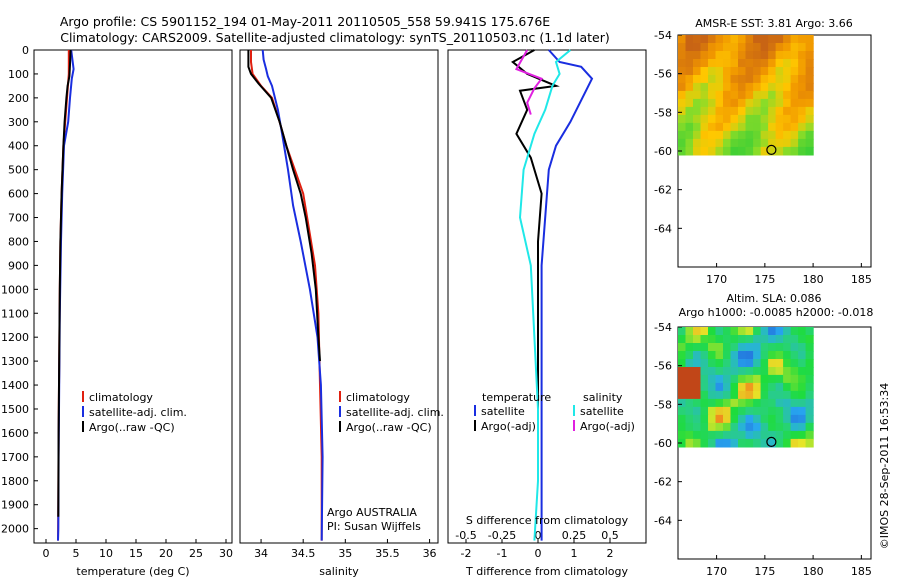  What do you see at coordinates (18, 122) in the screenshot?
I see `temperature-ytick-label: 300` at bounding box center [18, 122].